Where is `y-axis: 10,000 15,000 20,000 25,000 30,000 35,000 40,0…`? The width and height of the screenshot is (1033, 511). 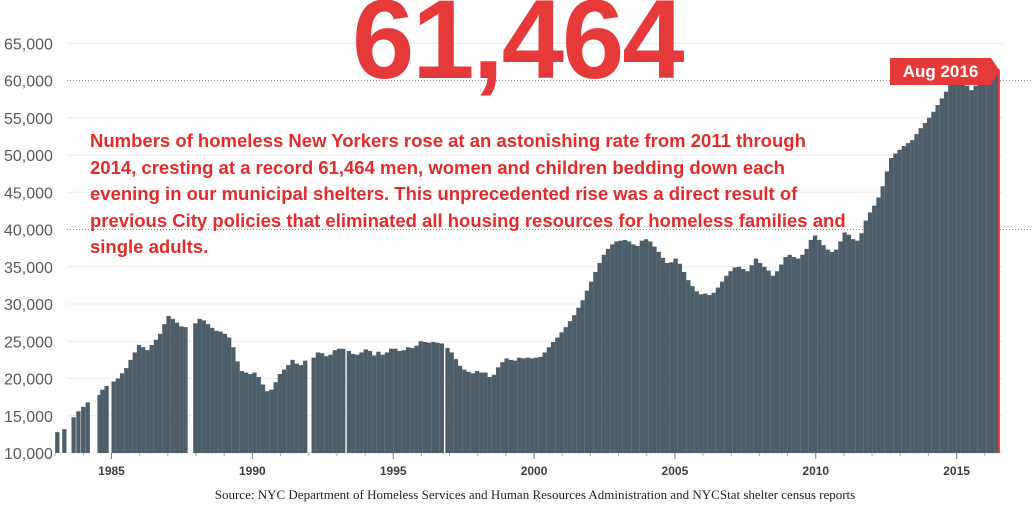 y-axis: 10,000 15,000 20,000 25,000 30,000 35,000 40,0… is located at coordinates (28, 249).